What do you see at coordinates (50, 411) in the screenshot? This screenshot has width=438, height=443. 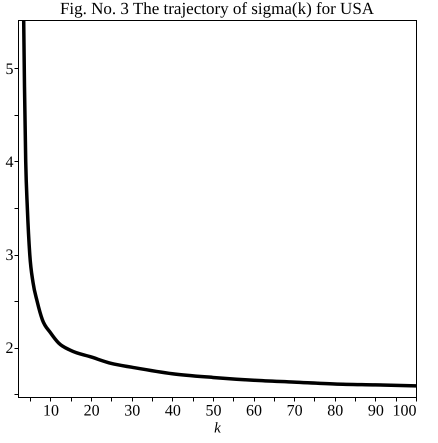 I see `x-tick-label: 10` at bounding box center [50, 411].